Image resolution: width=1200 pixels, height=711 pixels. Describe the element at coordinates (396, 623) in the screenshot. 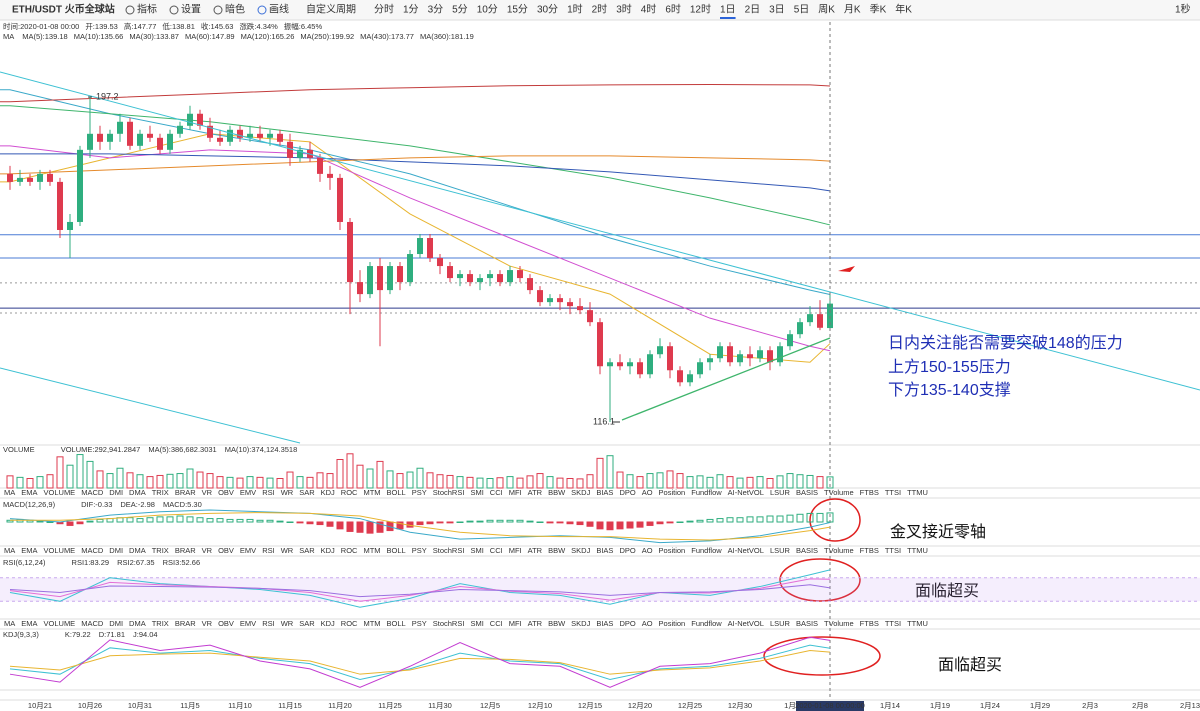

I see `indicator-tab: BOLL` at that location.